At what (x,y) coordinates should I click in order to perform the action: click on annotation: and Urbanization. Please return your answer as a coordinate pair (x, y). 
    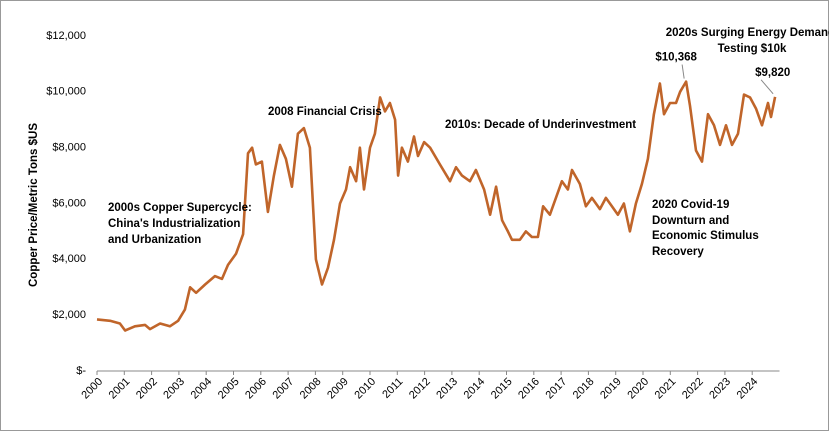
    Looking at the image, I should click on (154, 240).